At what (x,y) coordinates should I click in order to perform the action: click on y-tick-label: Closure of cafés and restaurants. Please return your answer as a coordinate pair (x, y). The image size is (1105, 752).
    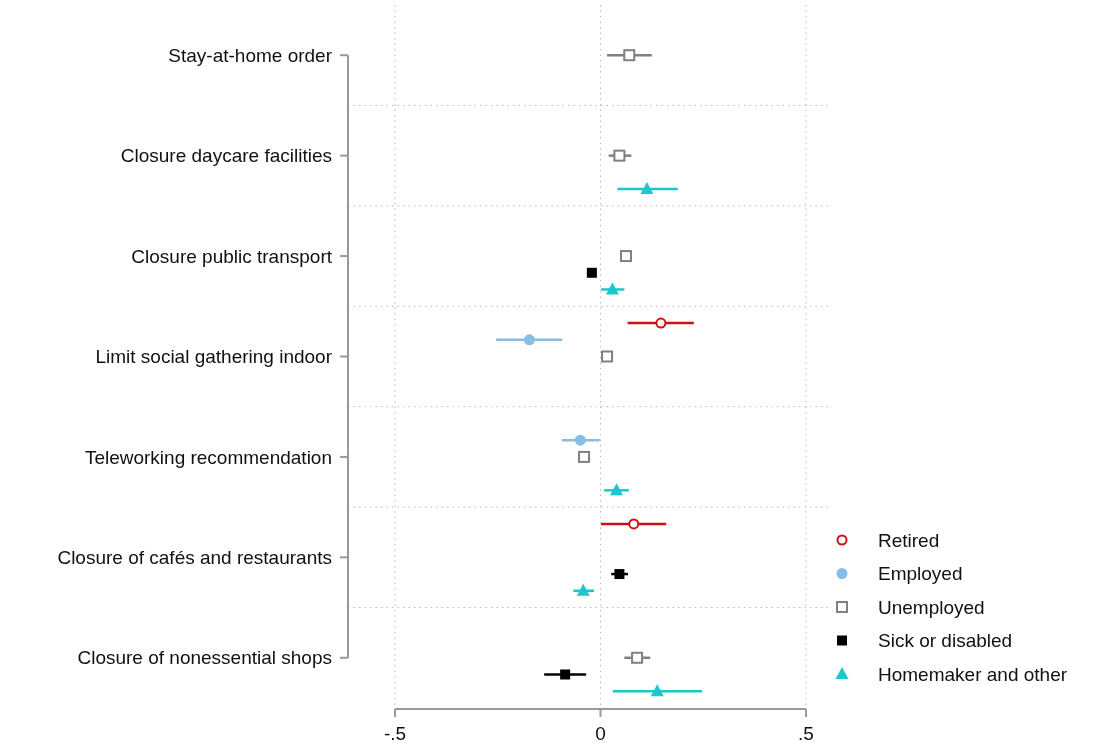
    Looking at the image, I should click on (194, 558).